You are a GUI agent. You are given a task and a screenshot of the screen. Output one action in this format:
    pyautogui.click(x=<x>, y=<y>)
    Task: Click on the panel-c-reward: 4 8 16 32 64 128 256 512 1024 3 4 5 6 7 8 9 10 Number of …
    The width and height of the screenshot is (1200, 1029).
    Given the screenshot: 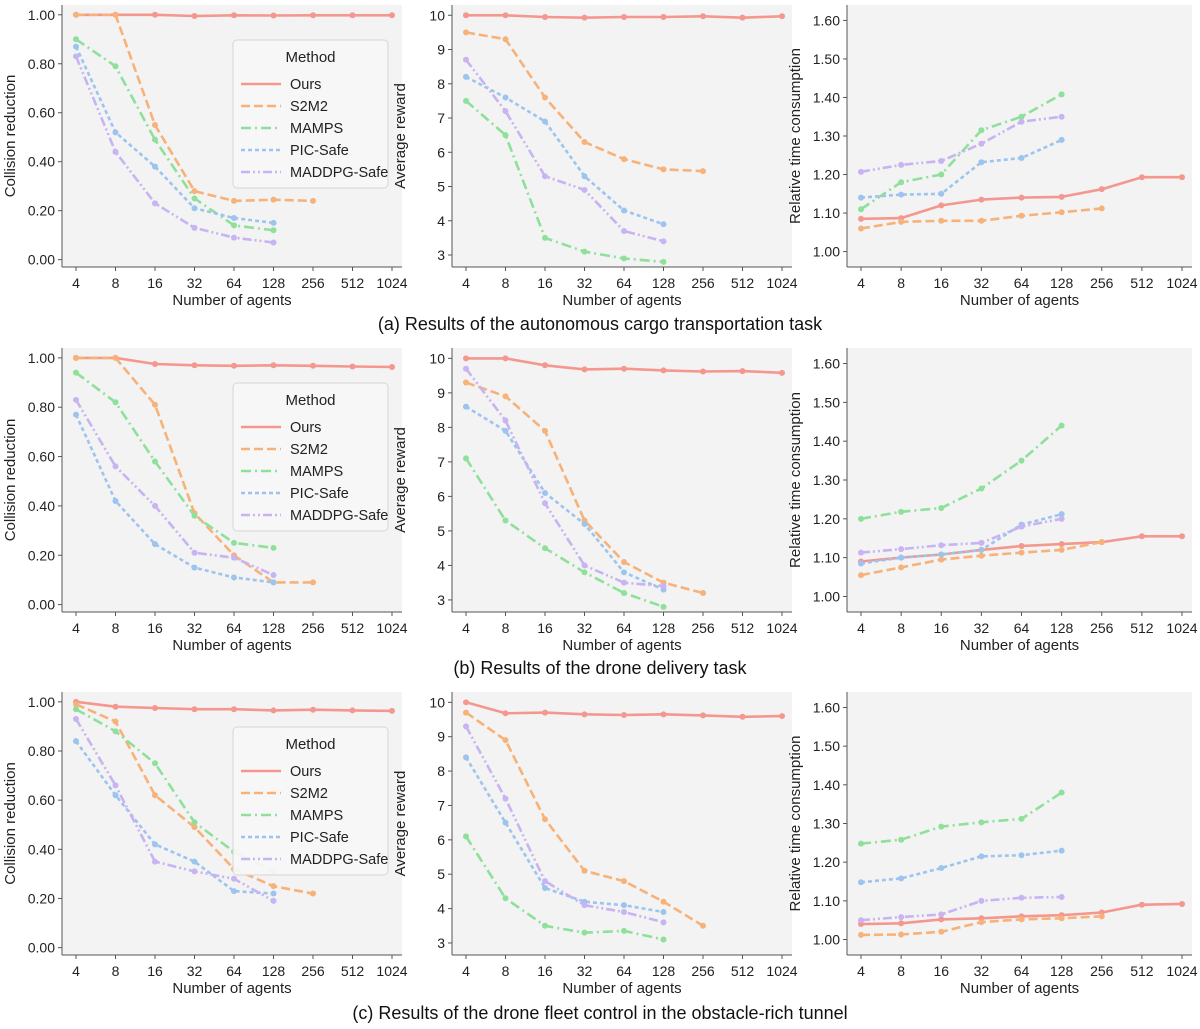 What is the action you would take?
    pyautogui.click(x=595, y=844)
    